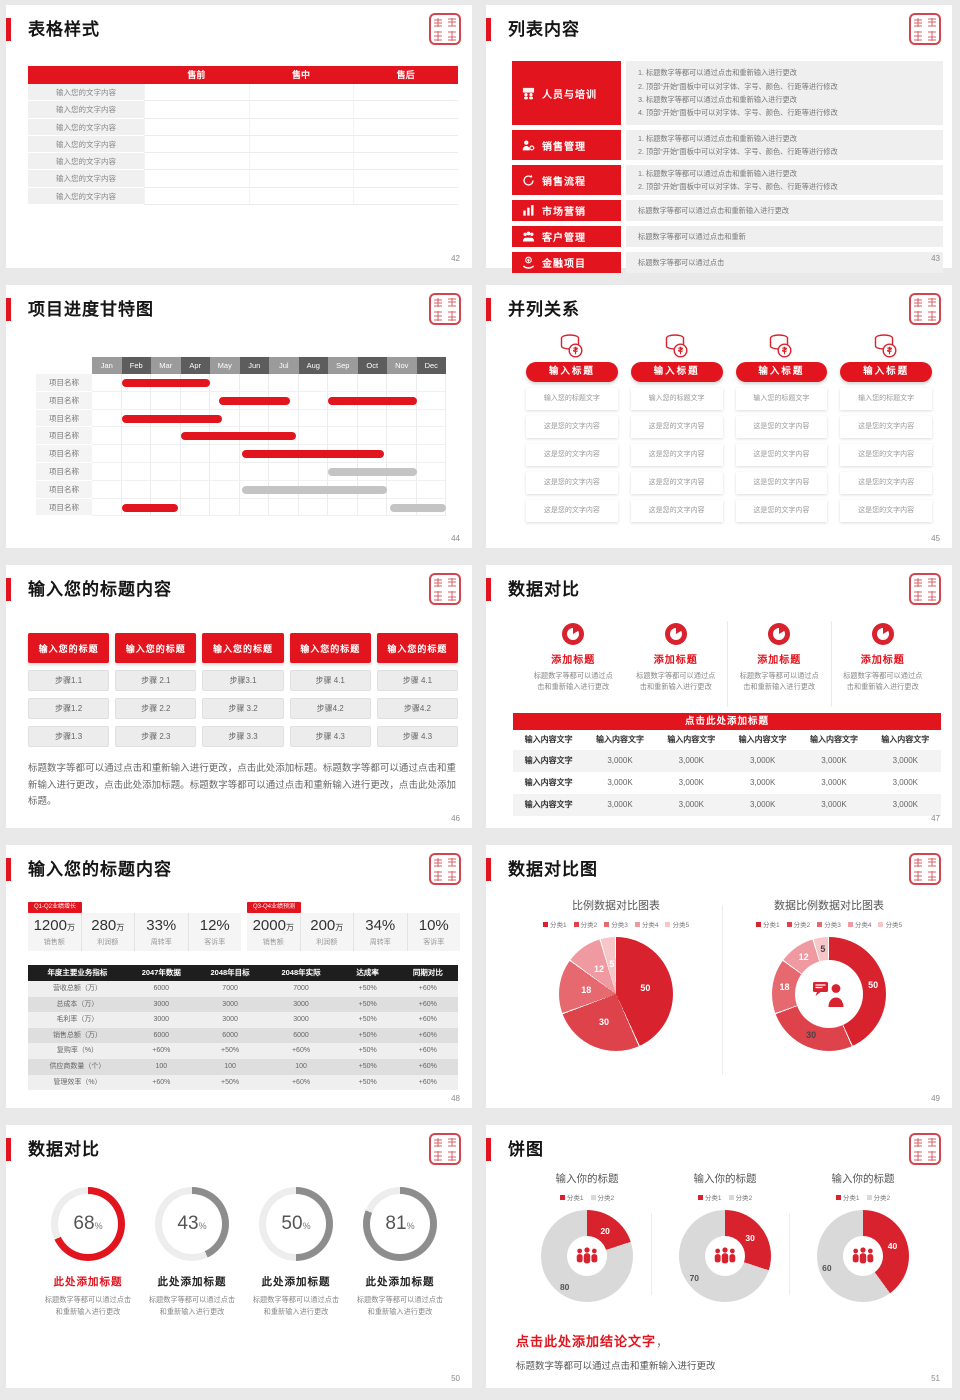 This screenshot has width=960, height=1400. What do you see at coordinates (230, 972) in the screenshot?
I see `table-header-cell: 2048年目标` at bounding box center [230, 972].